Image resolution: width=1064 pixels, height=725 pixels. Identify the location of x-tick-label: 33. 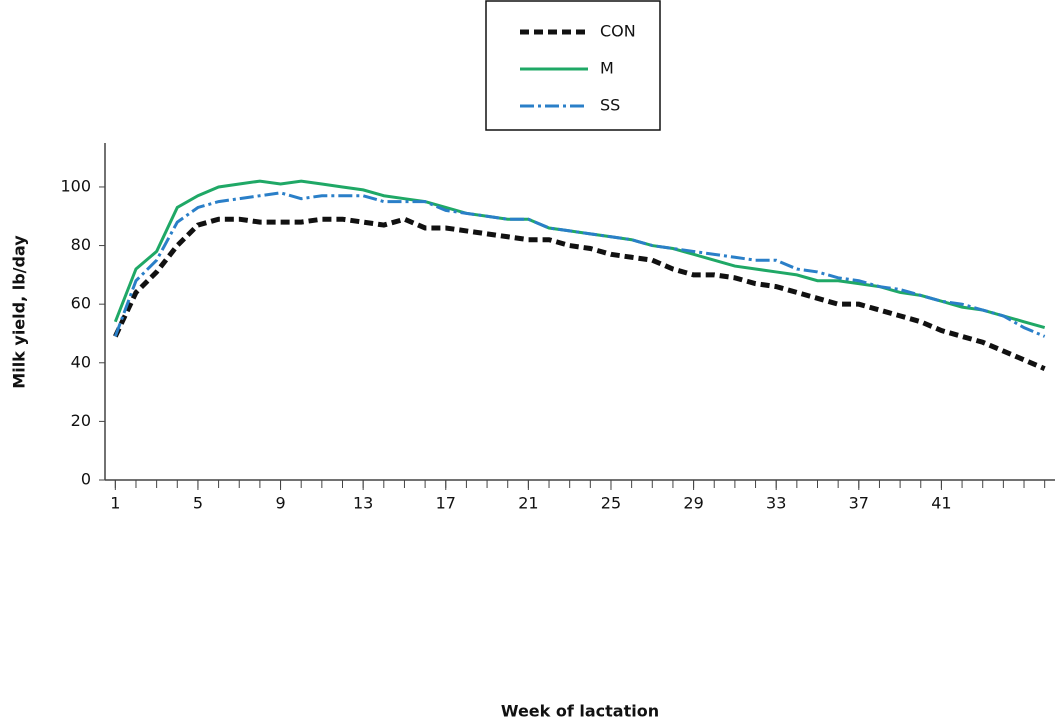
(776, 503).